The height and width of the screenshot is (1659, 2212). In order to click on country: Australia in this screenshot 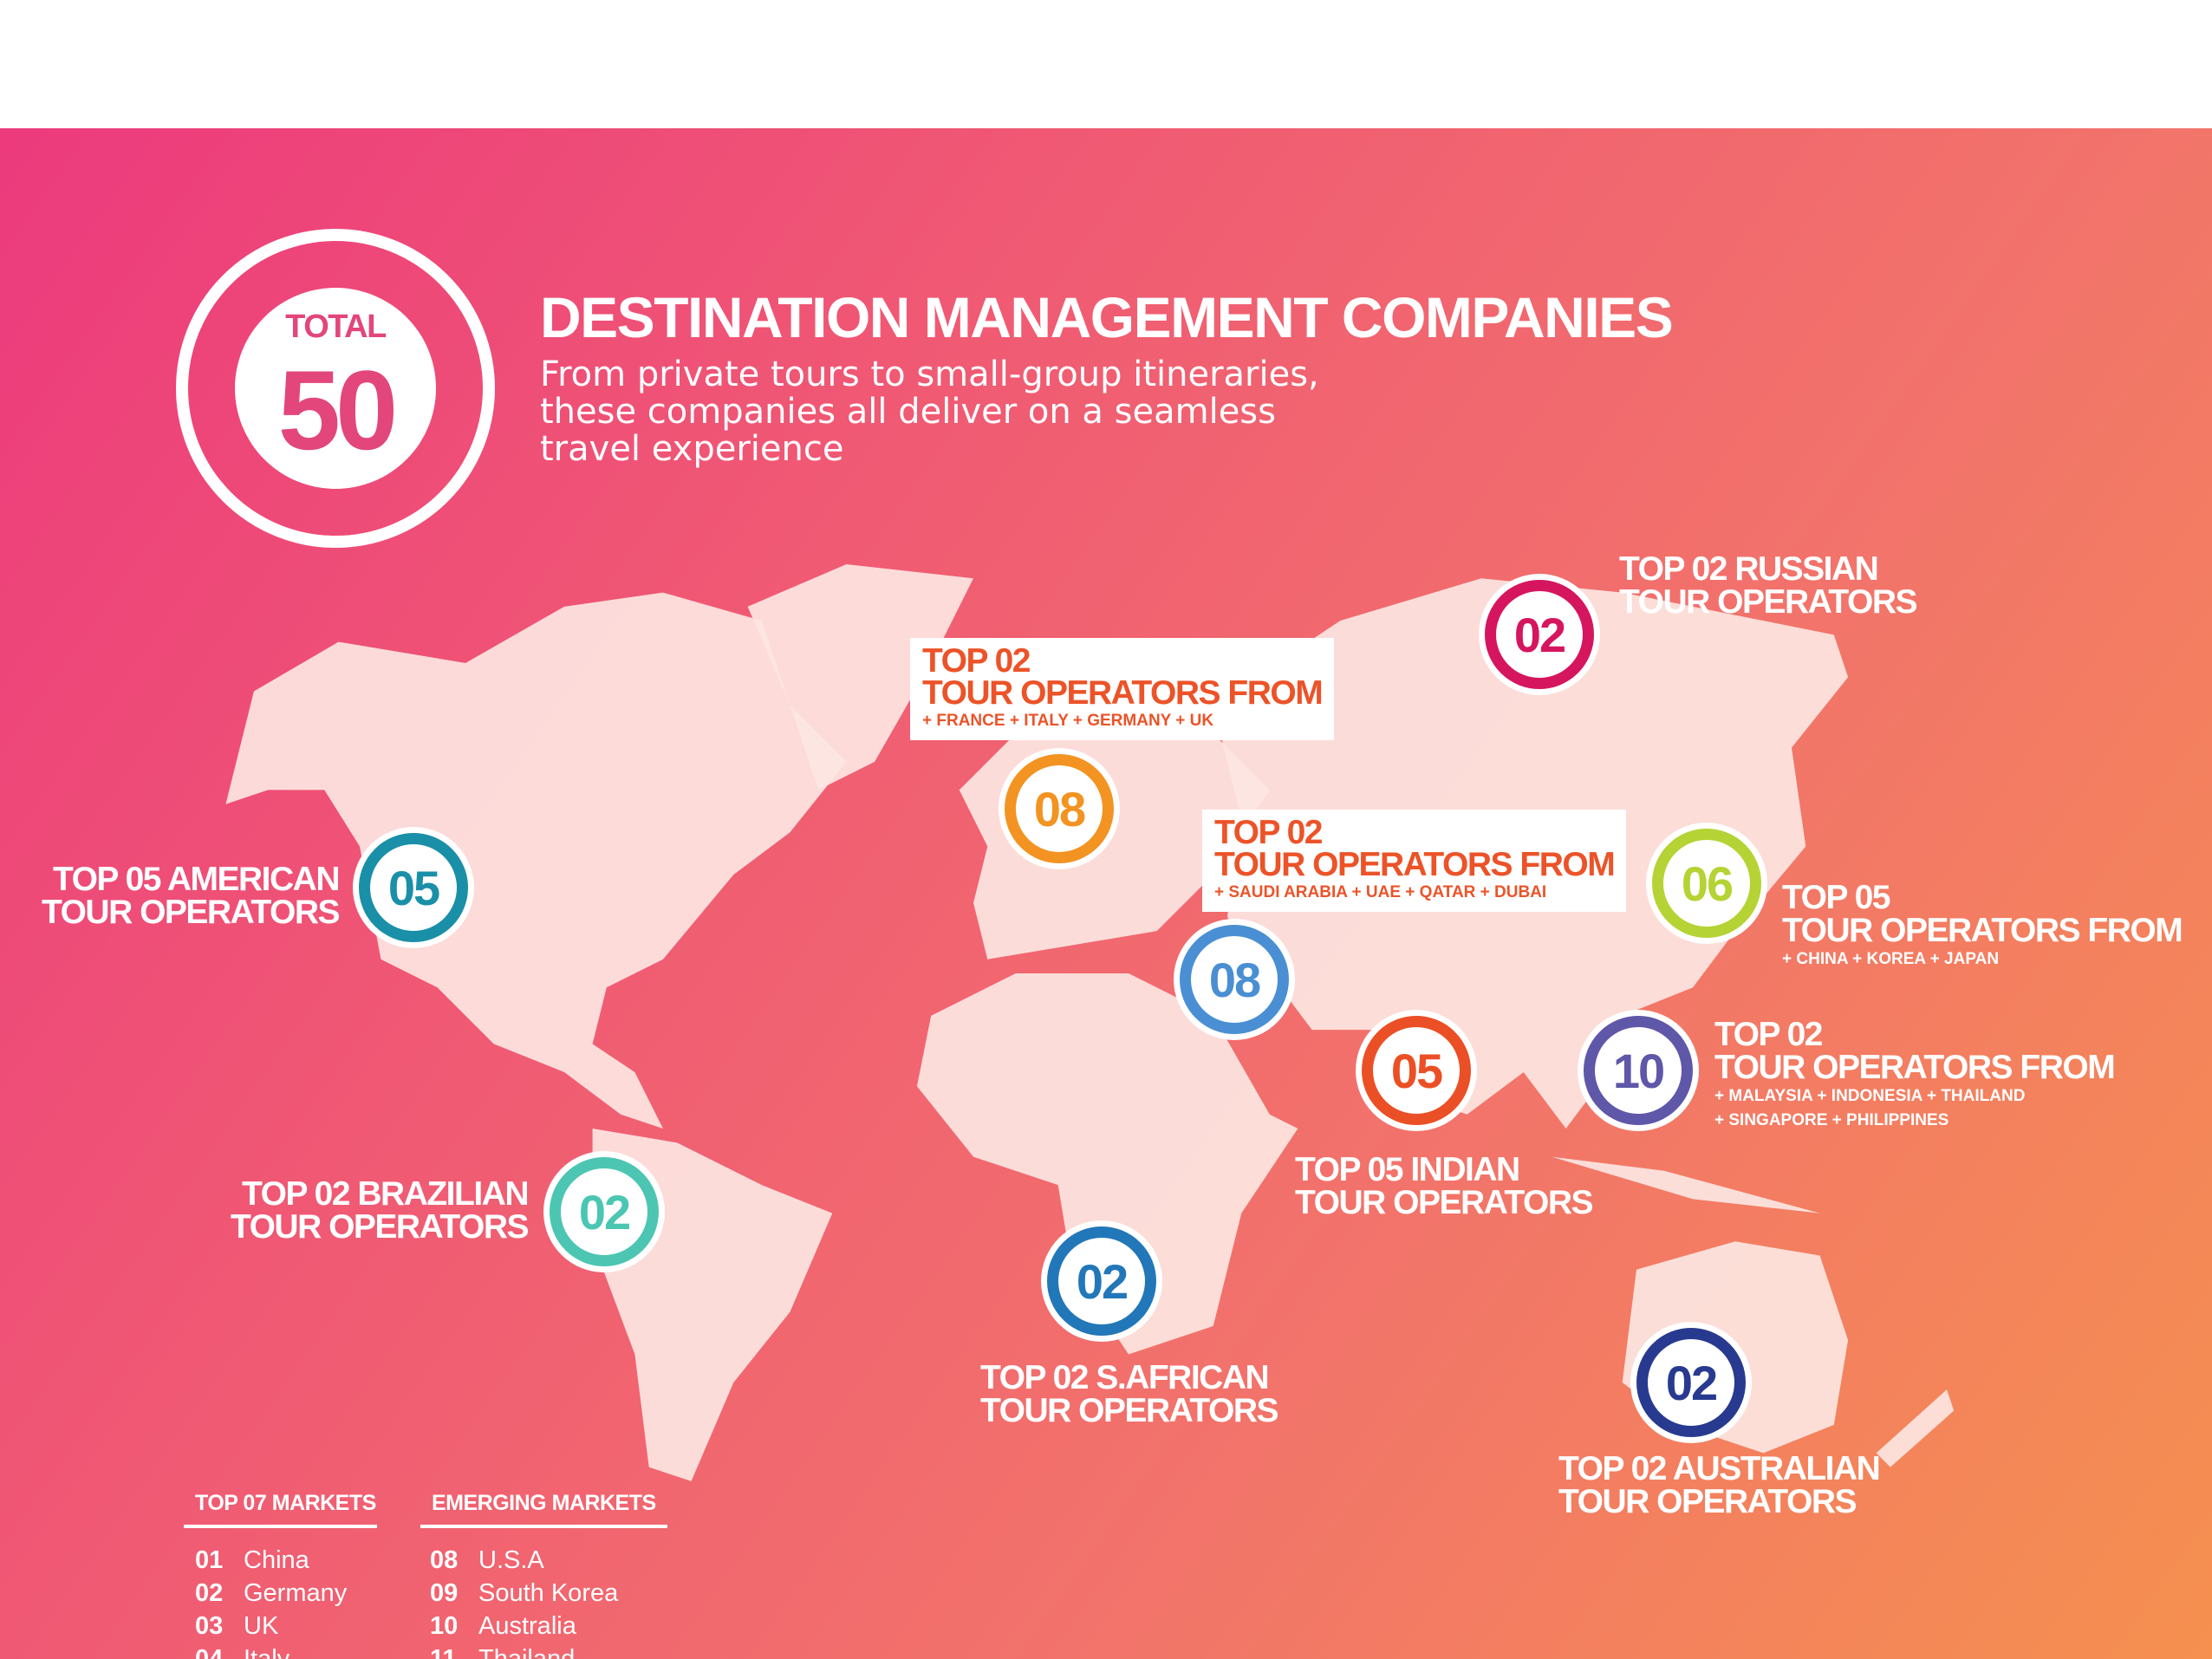, I will do `click(527, 1626)`.